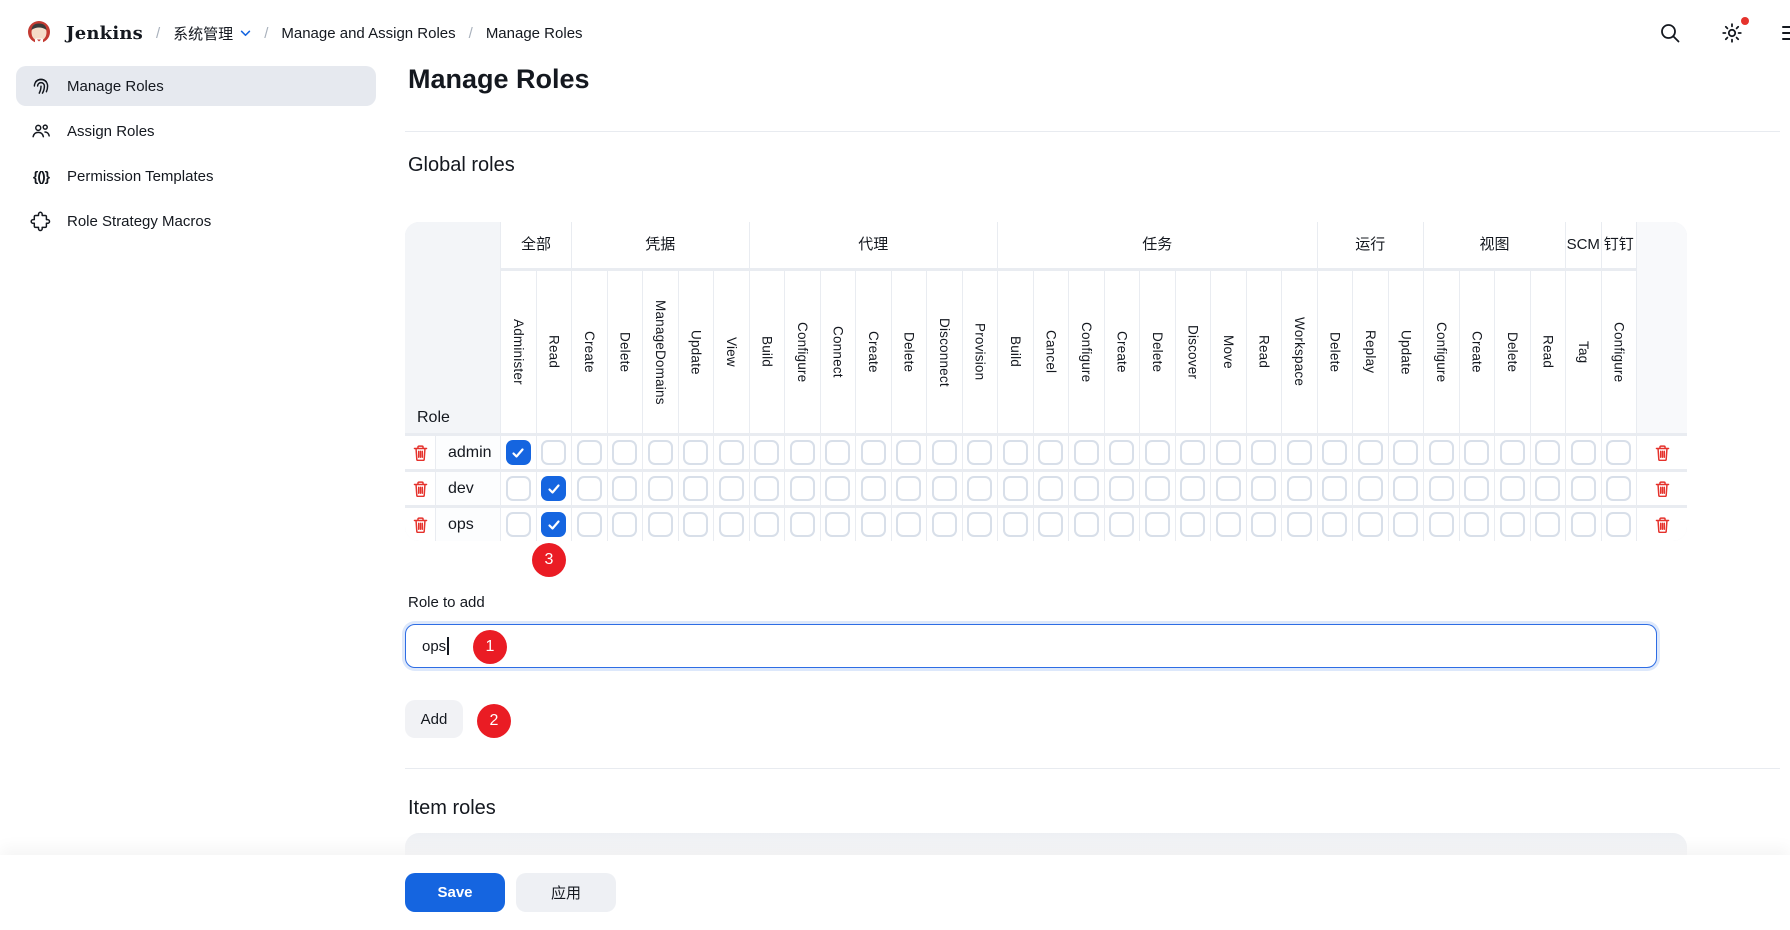  I want to click on role-to-add-input: ops, so click(1031, 646).